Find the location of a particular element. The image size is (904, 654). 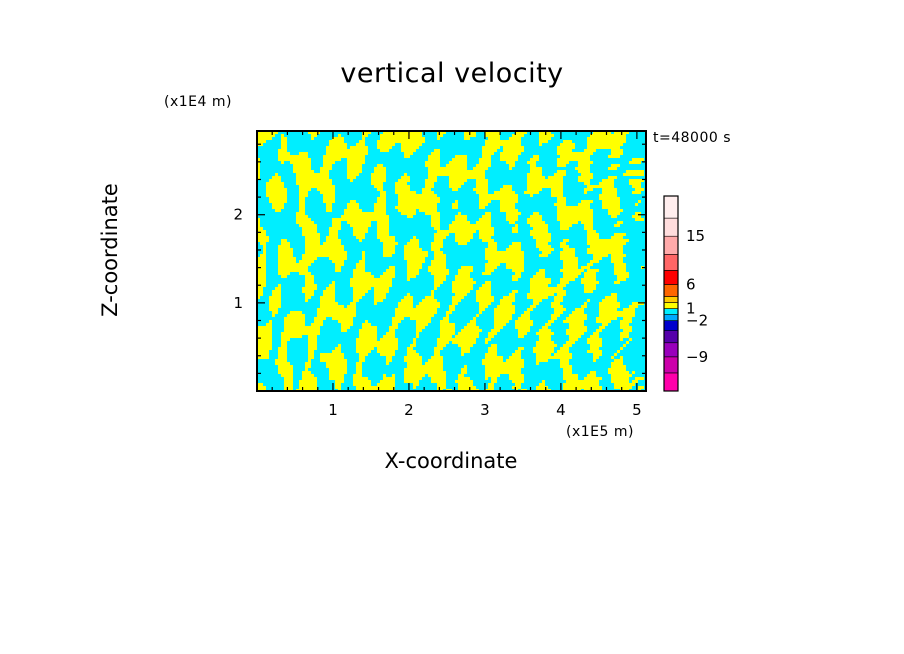

colorbar-frame is located at coordinates (671, 293).